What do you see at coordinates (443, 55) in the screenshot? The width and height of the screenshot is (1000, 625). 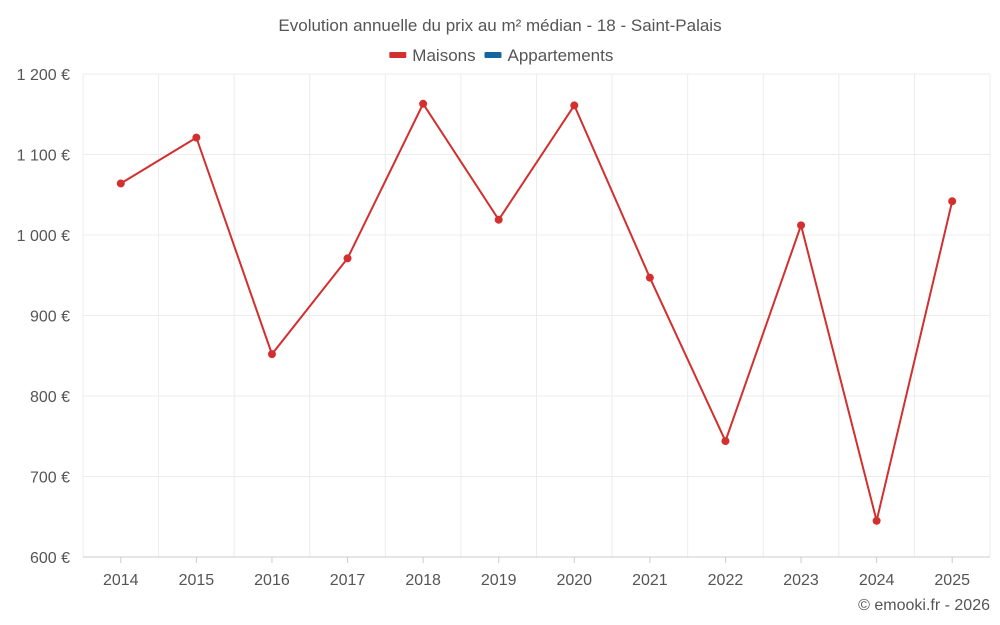 I see `legend-label: Maisons` at bounding box center [443, 55].